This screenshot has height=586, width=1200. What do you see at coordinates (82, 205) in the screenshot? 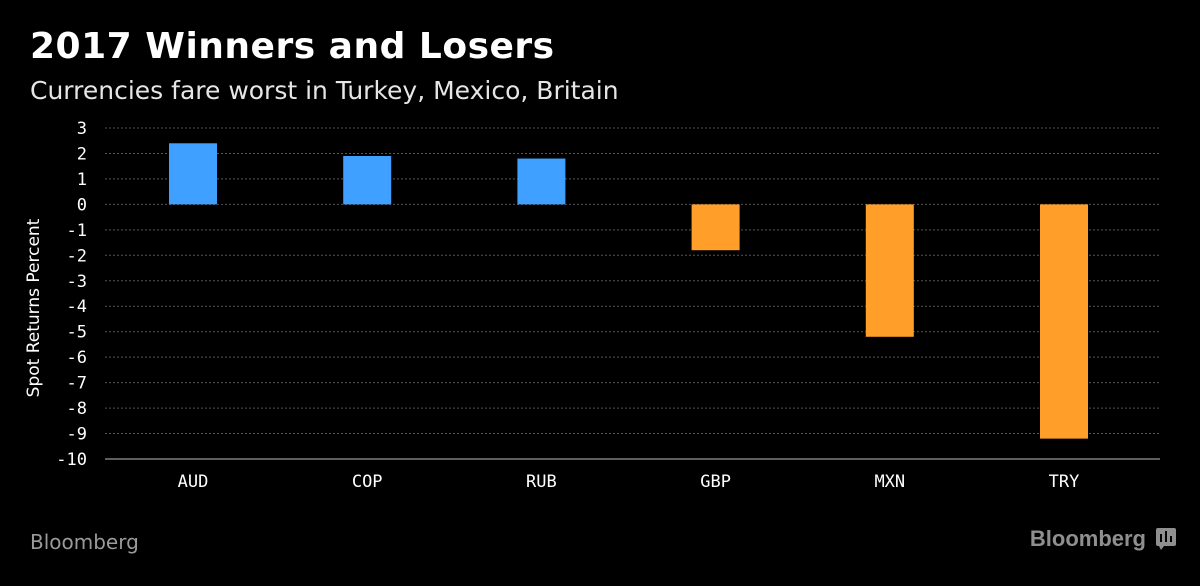
I see `y-tick-label: 0` at bounding box center [82, 205].